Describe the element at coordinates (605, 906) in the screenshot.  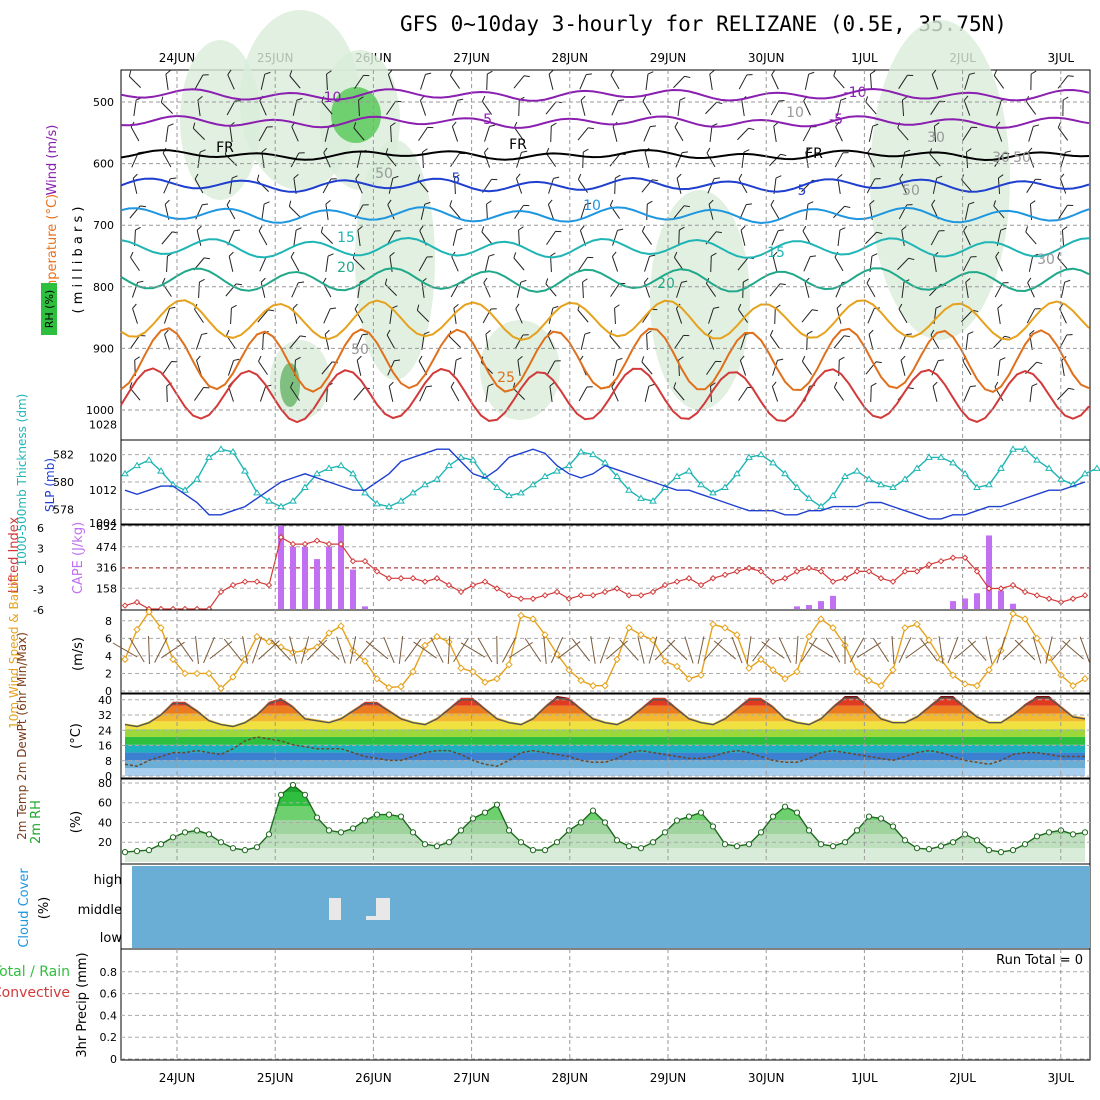
I see `cloud-cover-panel` at that location.